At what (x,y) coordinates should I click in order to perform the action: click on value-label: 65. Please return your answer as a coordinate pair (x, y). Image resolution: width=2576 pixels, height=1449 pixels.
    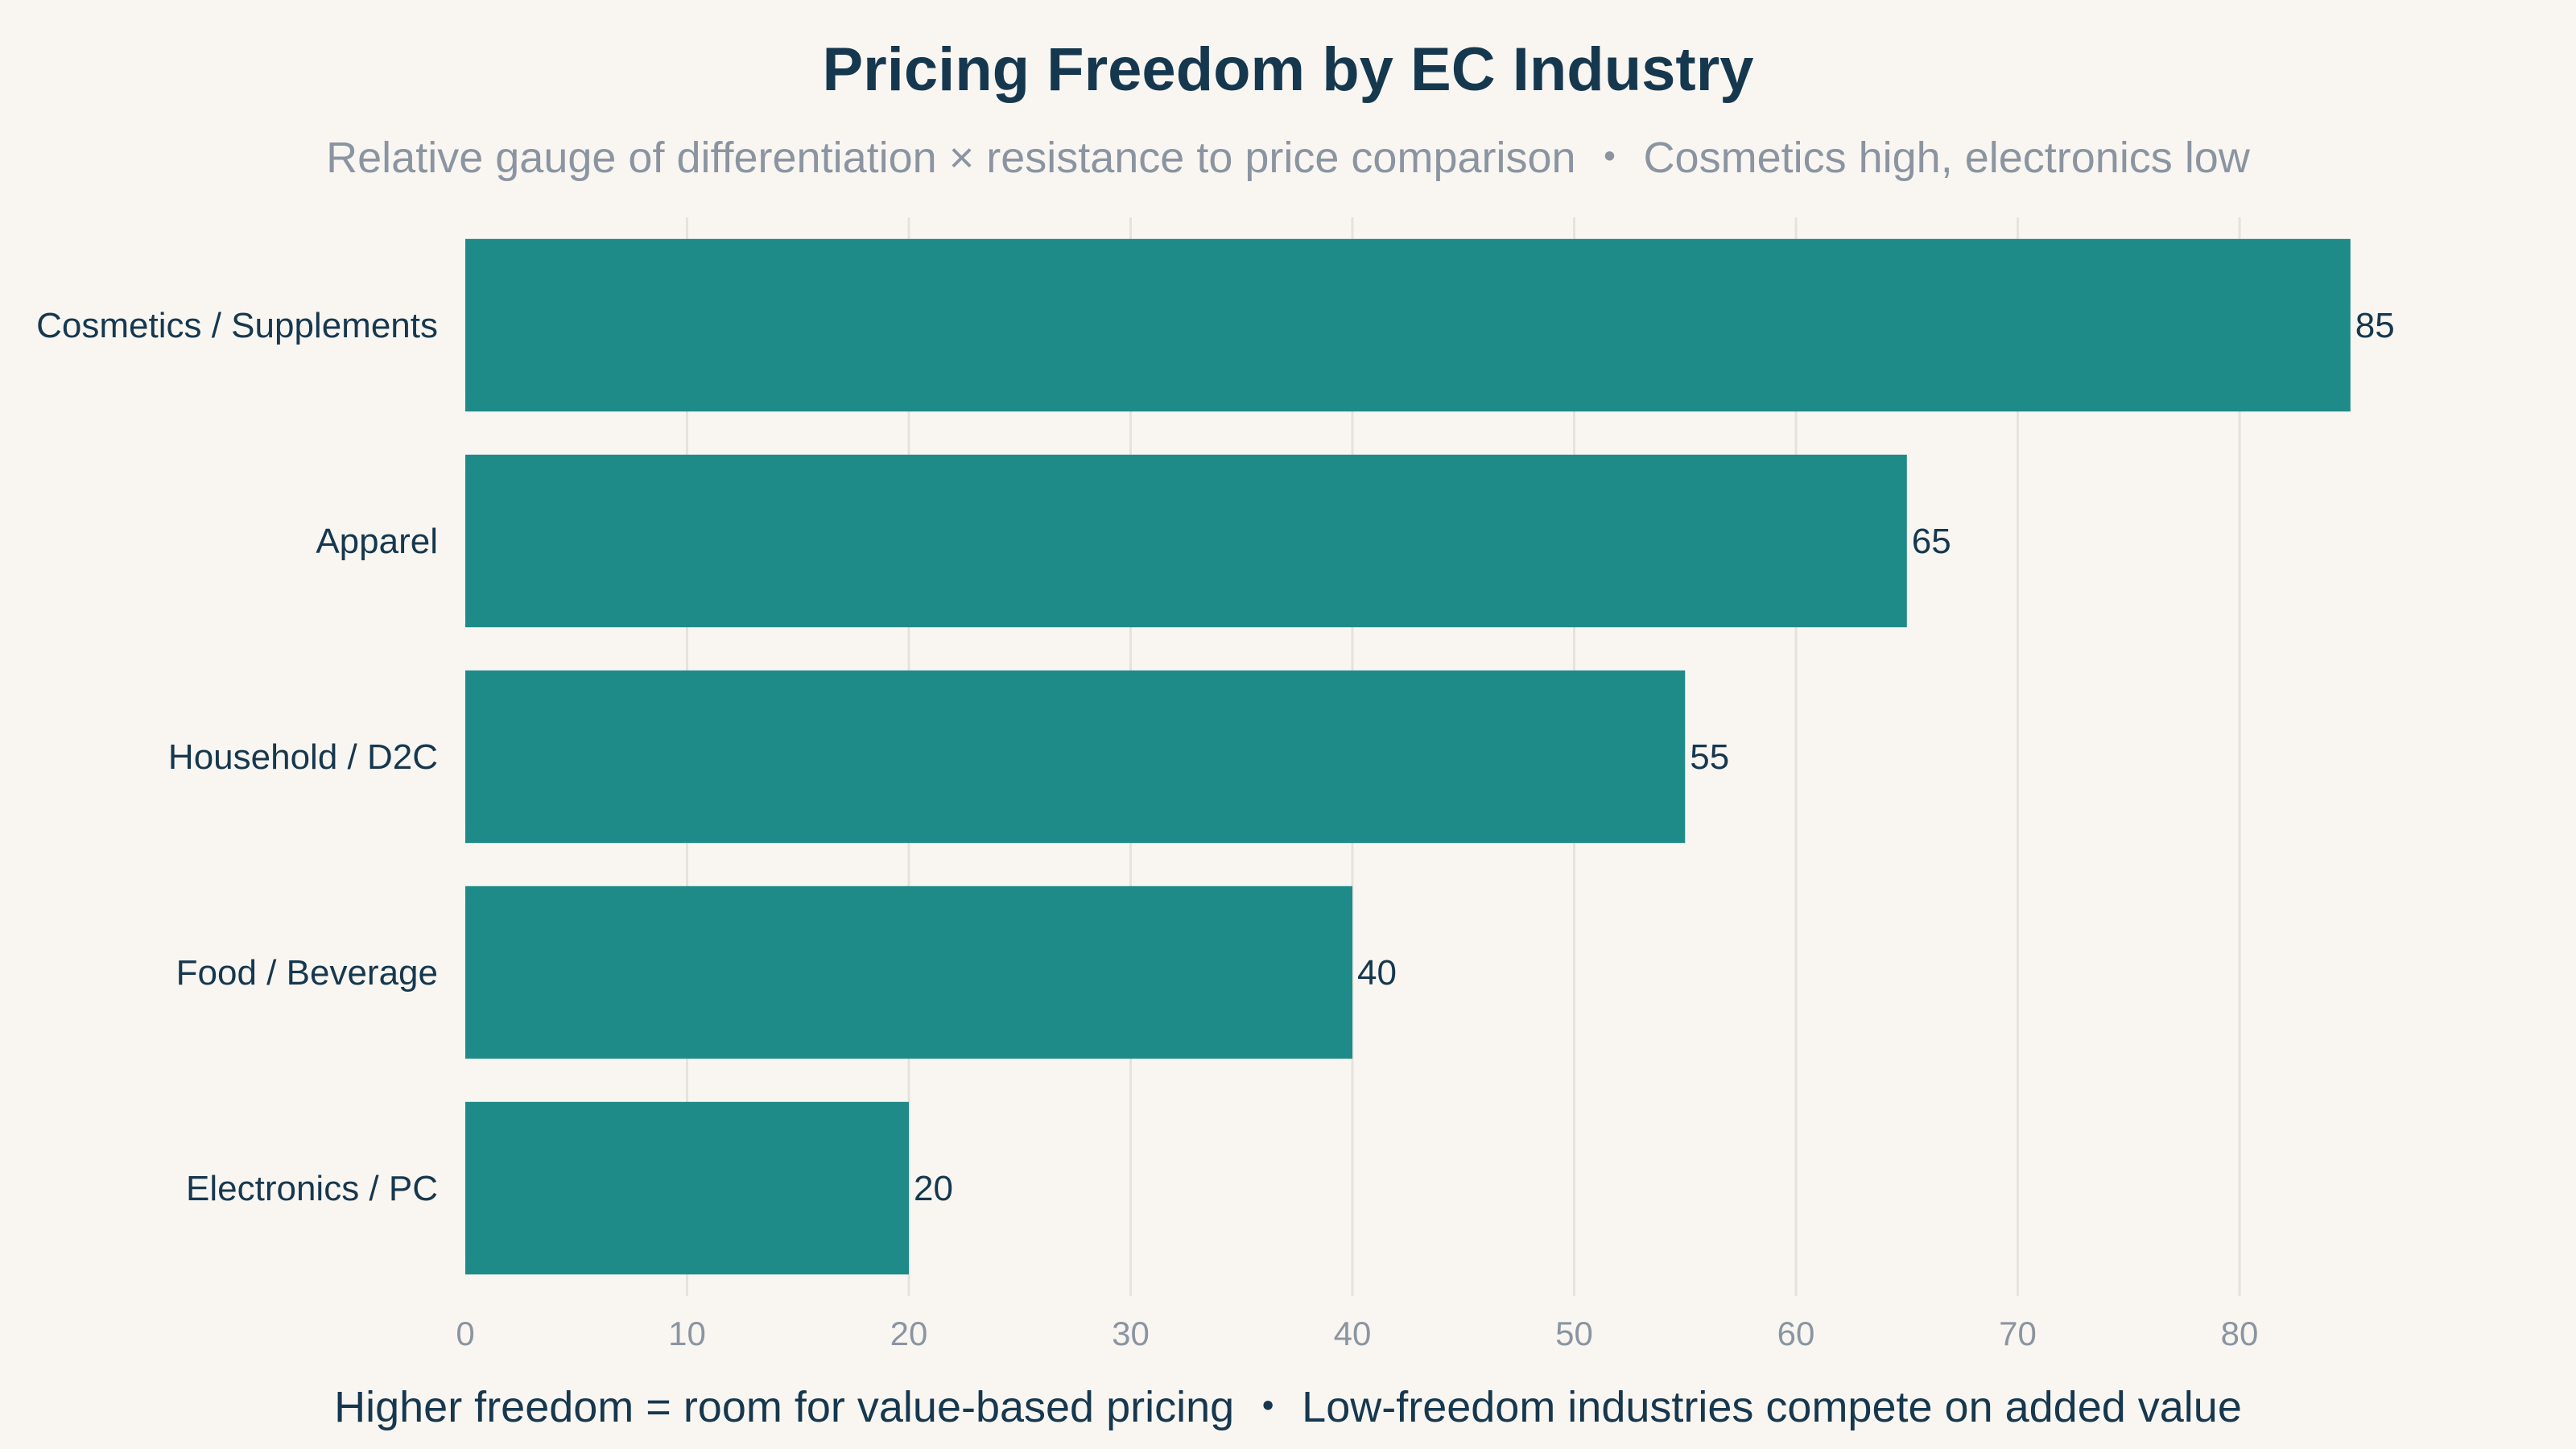
    Looking at the image, I should click on (1932, 541).